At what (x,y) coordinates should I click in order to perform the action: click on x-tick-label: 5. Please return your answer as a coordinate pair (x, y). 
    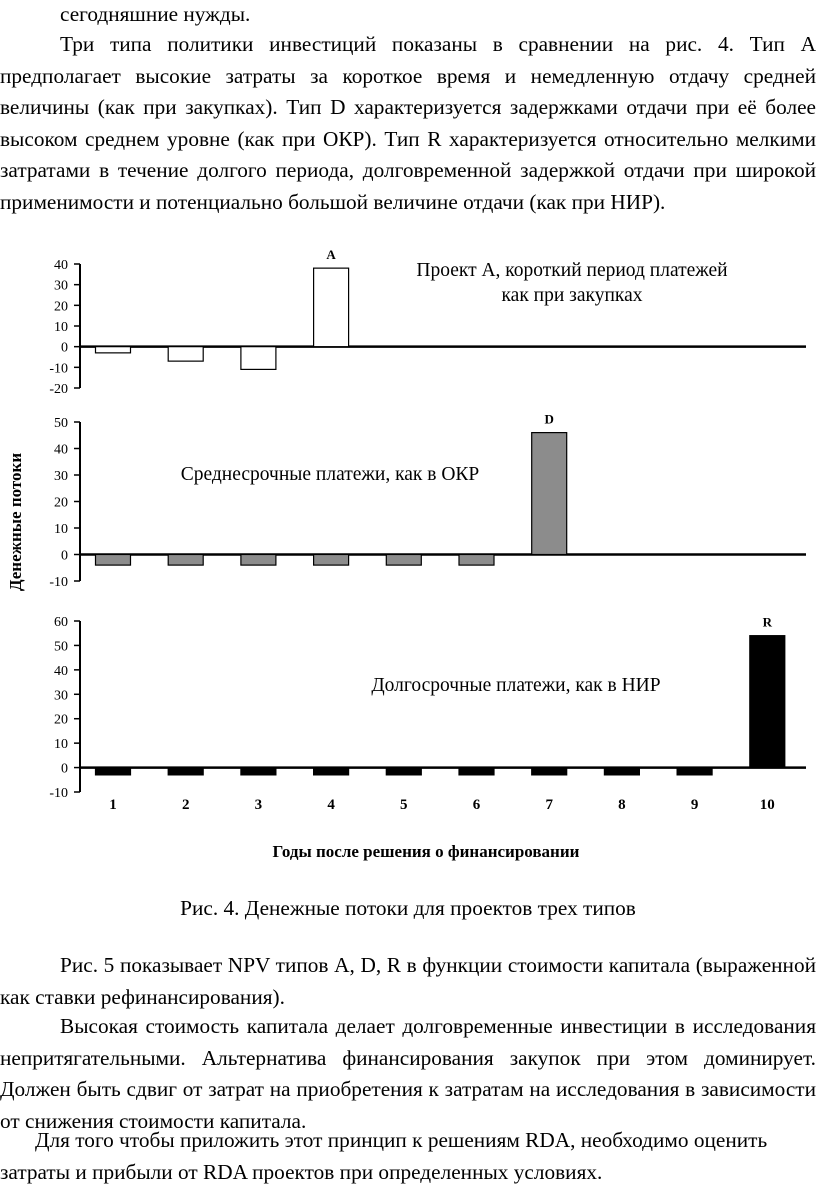
    Looking at the image, I should click on (404, 805).